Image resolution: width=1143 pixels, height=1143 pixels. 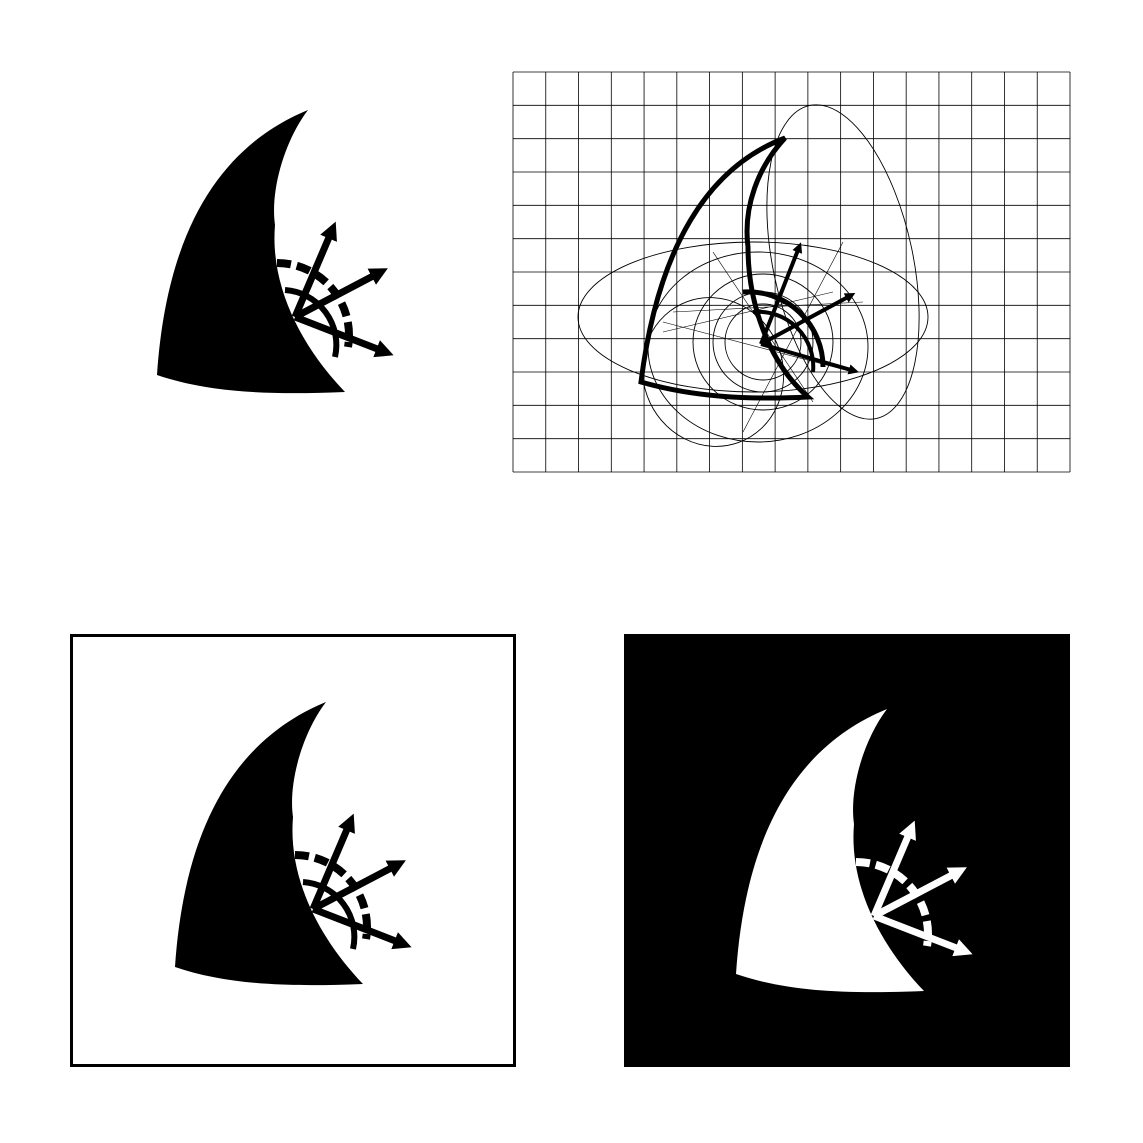 What do you see at coordinates (748, 268) in the screenshot?
I see `construction-logo` at bounding box center [748, 268].